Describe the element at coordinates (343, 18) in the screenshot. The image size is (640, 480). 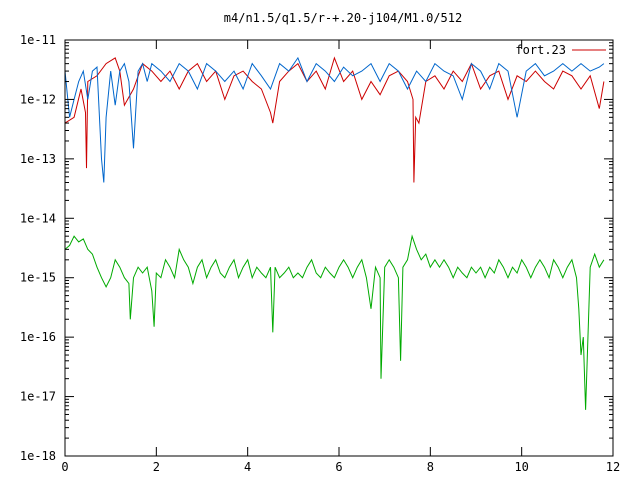
I see `chart-title: m4/n1.5/q1.5/r-+.20-j104/M1.0/512` at that location.